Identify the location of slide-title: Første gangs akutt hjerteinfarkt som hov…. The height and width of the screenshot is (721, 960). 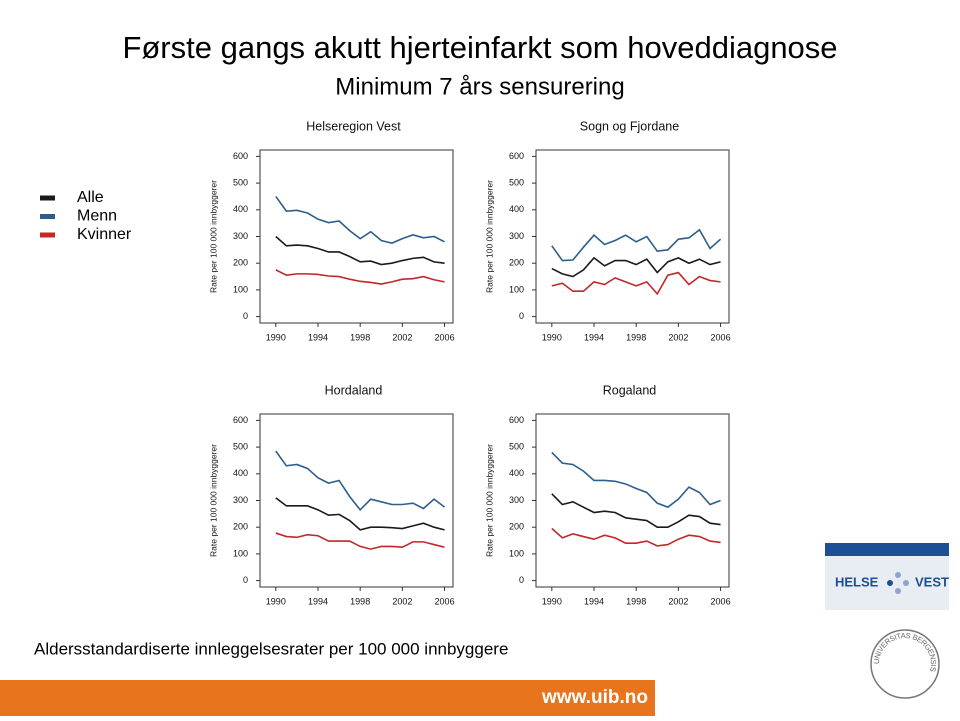
(479, 47).